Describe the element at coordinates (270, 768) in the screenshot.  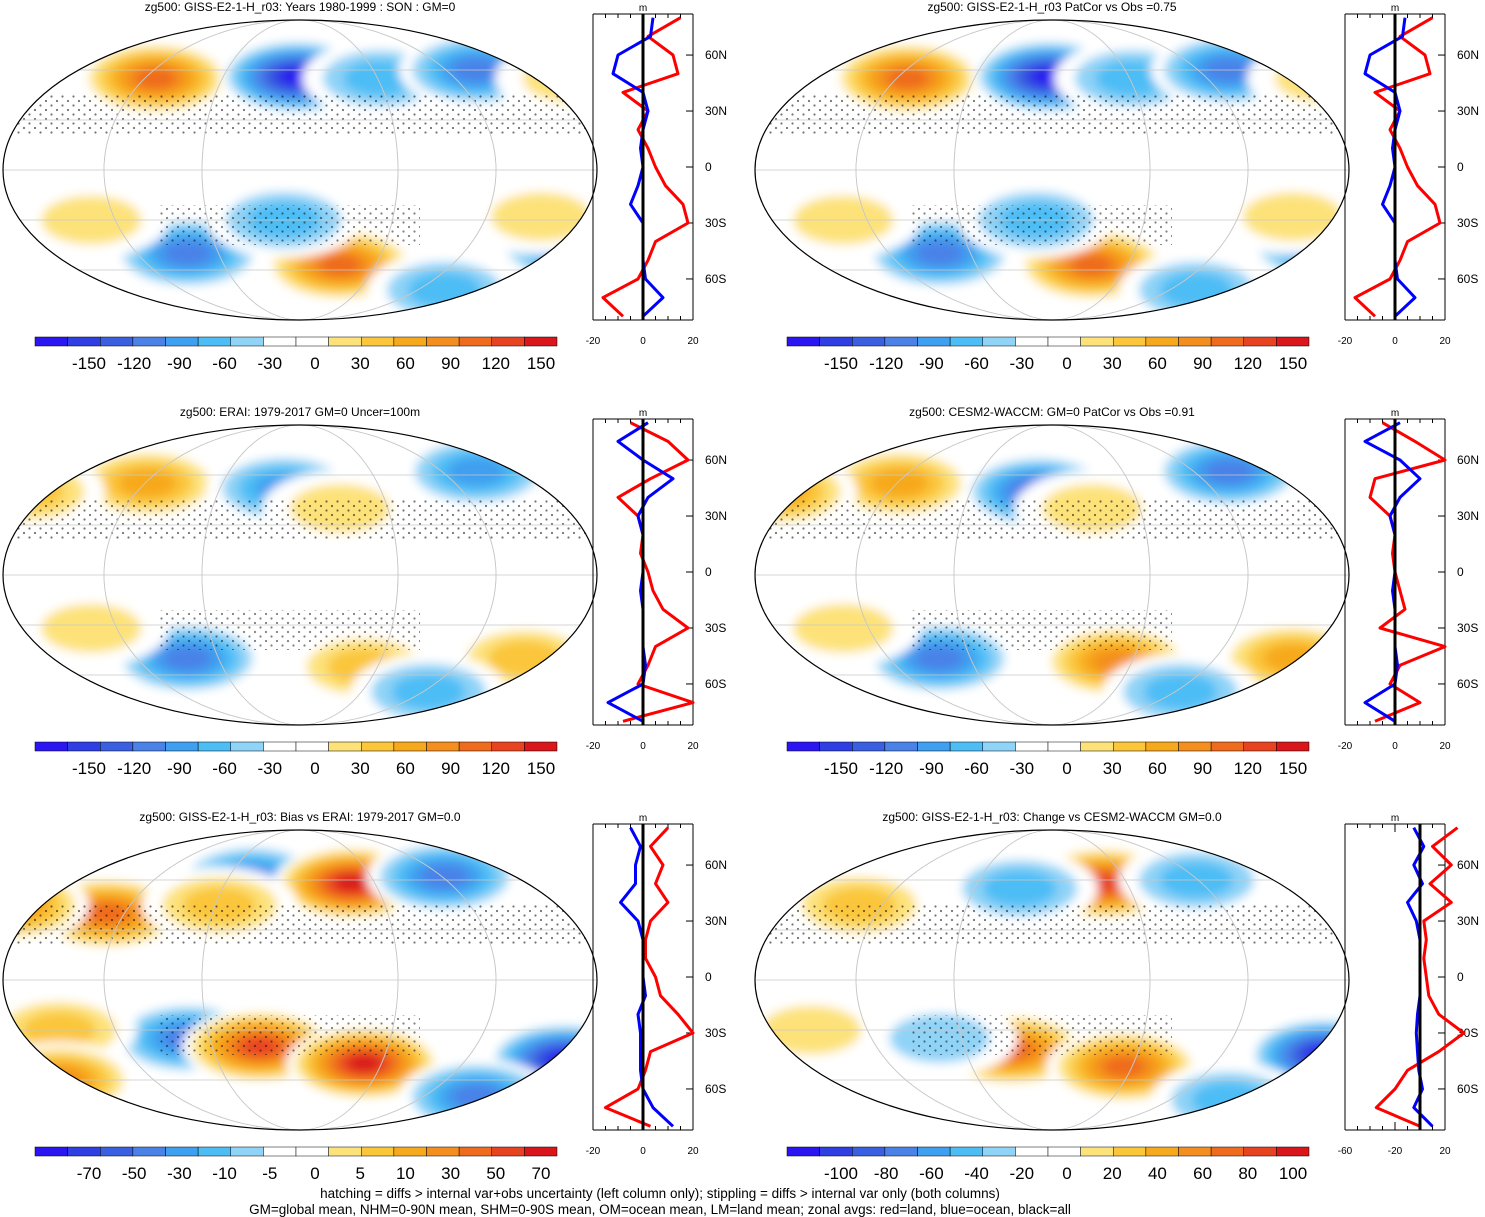
I see `colorbar-tick-label: -30` at that location.